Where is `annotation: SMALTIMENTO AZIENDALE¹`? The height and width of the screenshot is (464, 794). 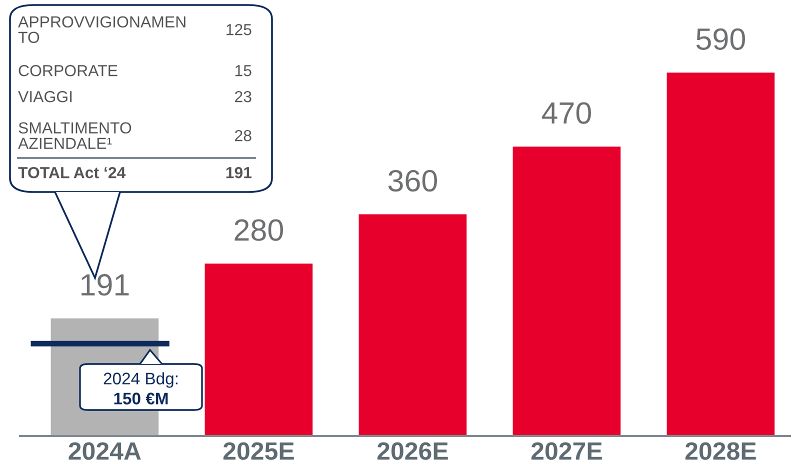 annotation: SMALTIMENTO AZIENDALE¹ is located at coordinates (75, 135).